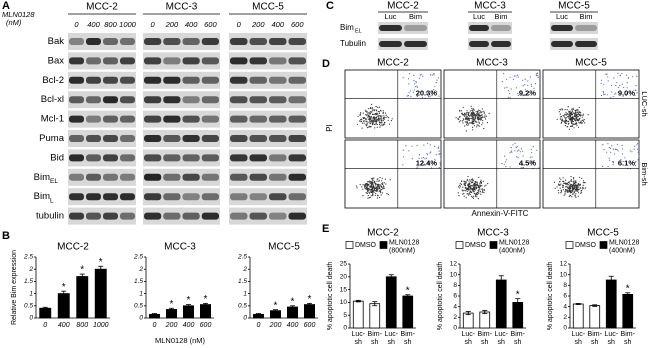 This screenshot has height=348, width=650. What do you see at coordinates (455, 317) in the screenshot?
I see `y-tick-label: 2` at bounding box center [455, 317].